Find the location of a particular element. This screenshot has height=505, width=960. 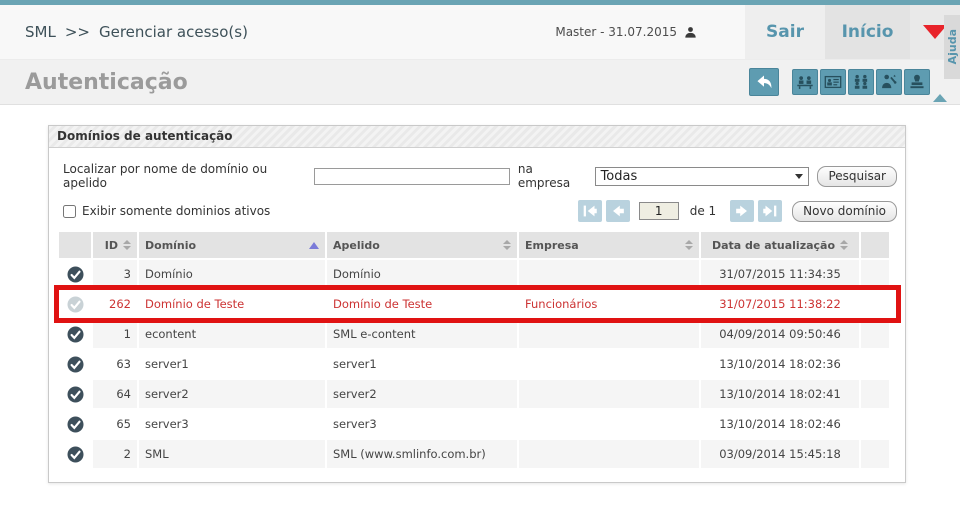

next-page-button is located at coordinates (742, 211).